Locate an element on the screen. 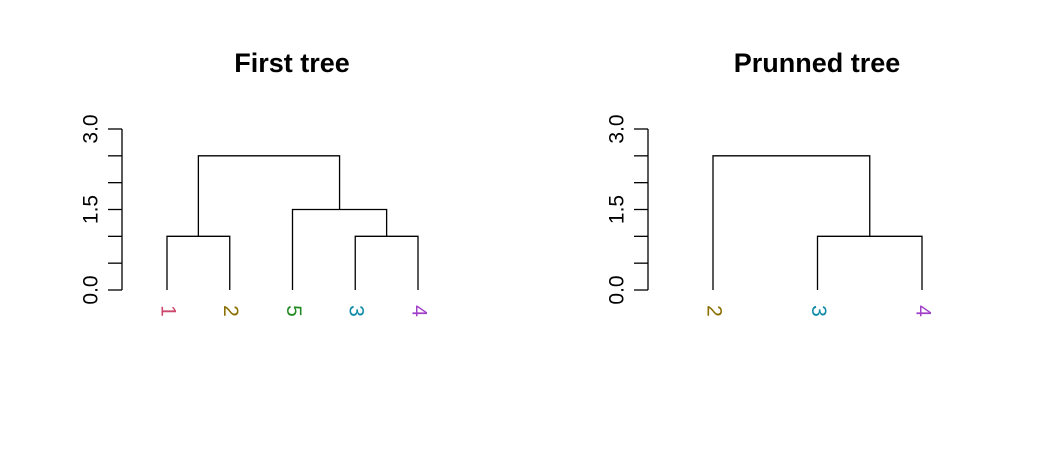 Image resolution: width=1050 pixels, height=450 pixels. leaf-label: 1 is located at coordinates (167, 311).